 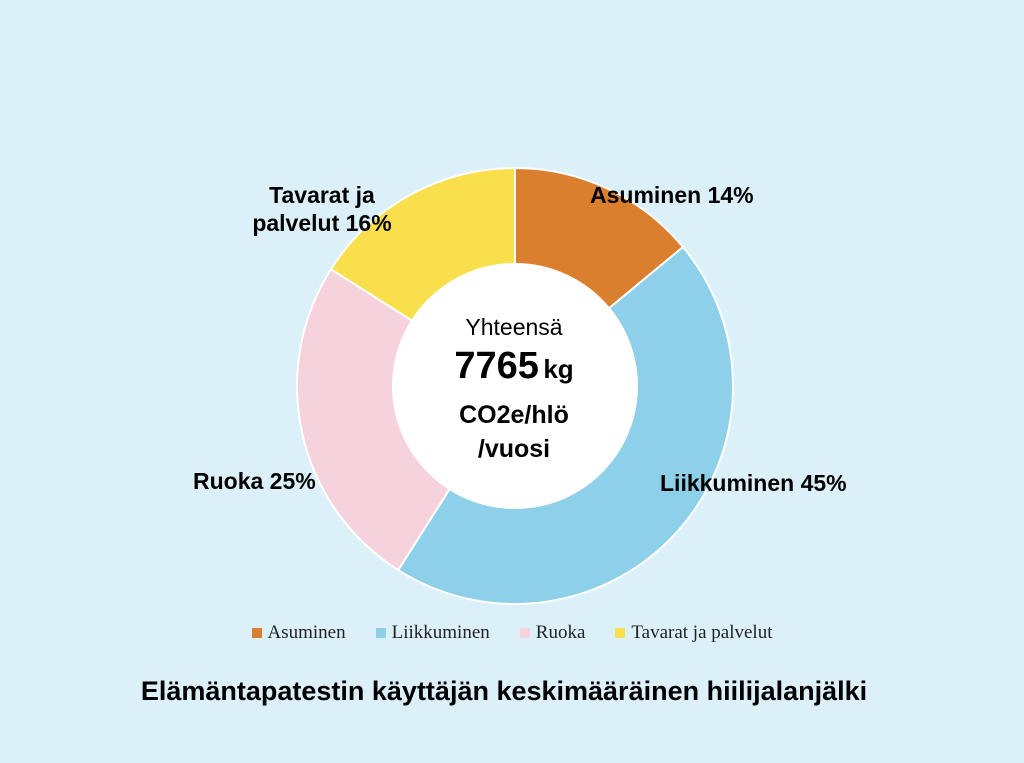 What do you see at coordinates (496, 366) in the screenshot?
I see `center-value: 7765` at bounding box center [496, 366].